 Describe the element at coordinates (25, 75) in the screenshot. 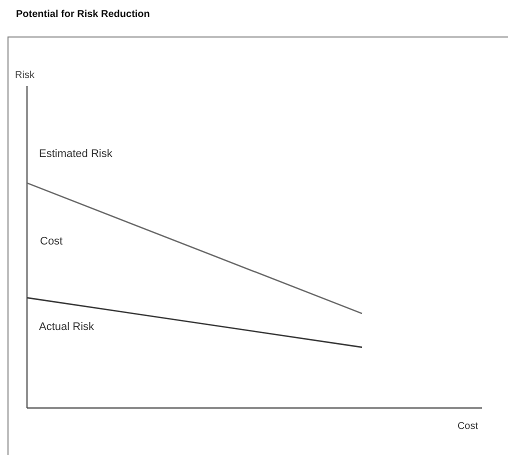

I see `text: Risk` at that location.